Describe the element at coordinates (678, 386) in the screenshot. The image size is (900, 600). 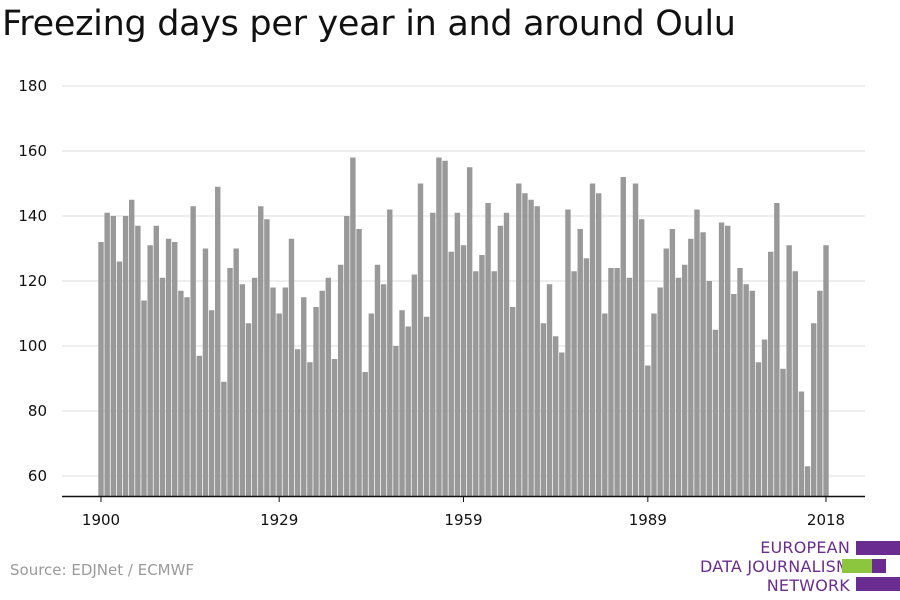
I see `bar-1994` at that location.